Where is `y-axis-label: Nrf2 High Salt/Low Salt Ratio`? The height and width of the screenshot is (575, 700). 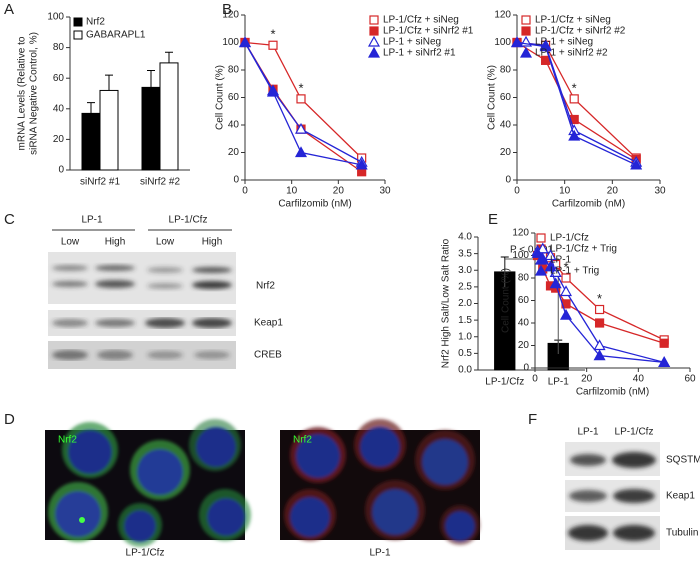
y-axis-label: Nrf2 High Salt/Low Salt Ratio is located at coordinates (446, 303).